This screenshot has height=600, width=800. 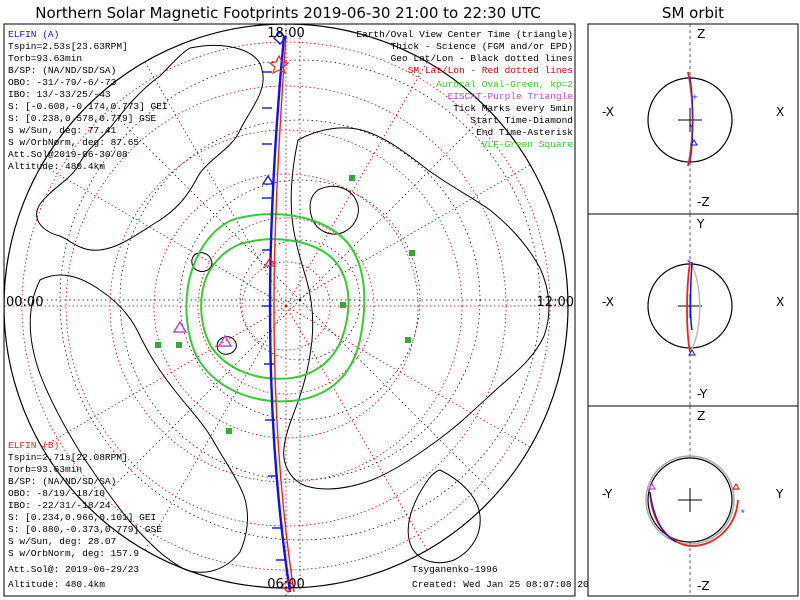 I want to click on mlt-label-top: 18:00, so click(x=285, y=33).